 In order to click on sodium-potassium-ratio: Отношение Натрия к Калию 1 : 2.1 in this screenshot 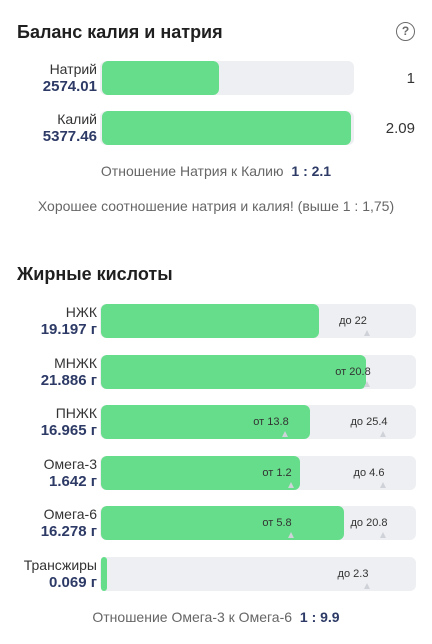, I will do `click(216, 171)`.